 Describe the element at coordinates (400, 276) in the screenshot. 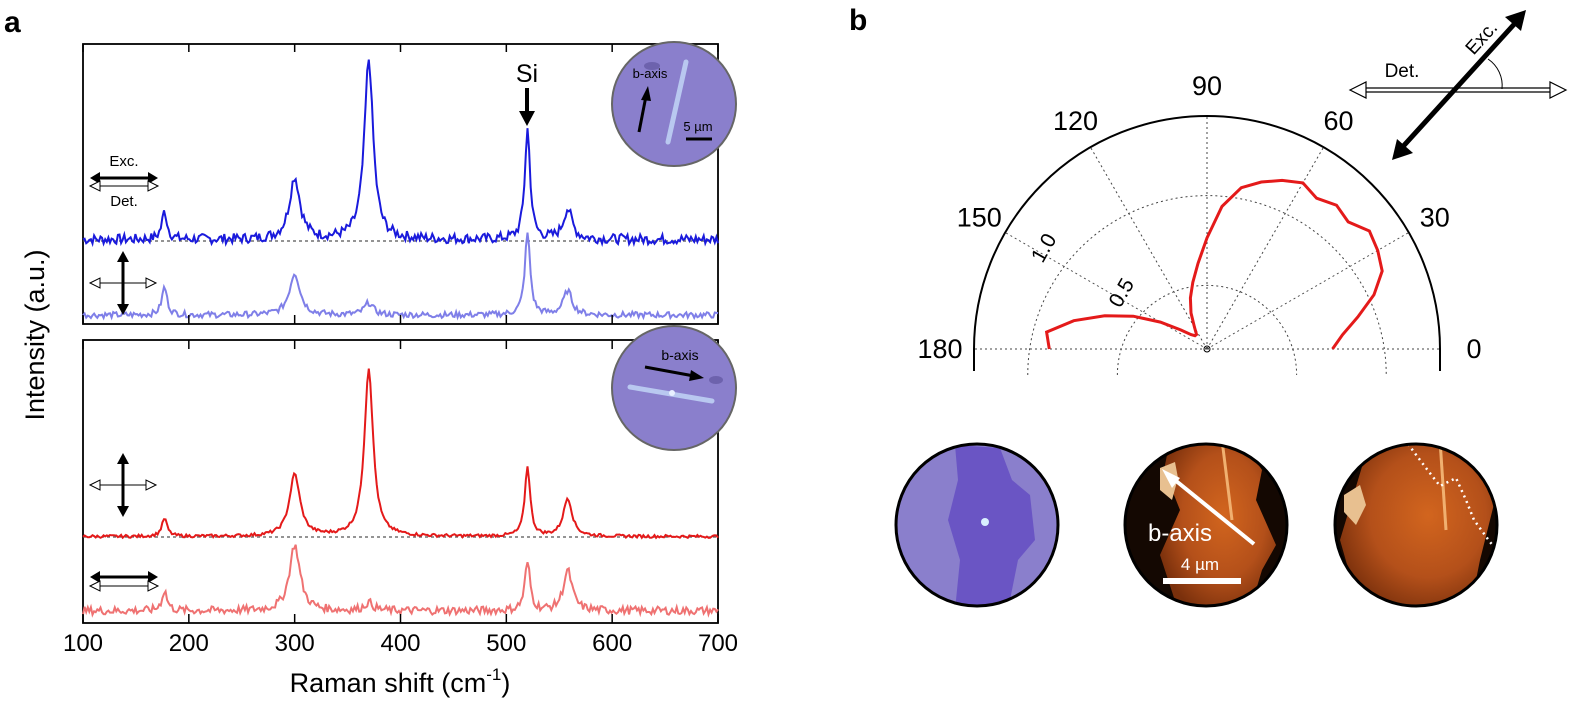

I see `spectrum-line-light-blue` at that location.